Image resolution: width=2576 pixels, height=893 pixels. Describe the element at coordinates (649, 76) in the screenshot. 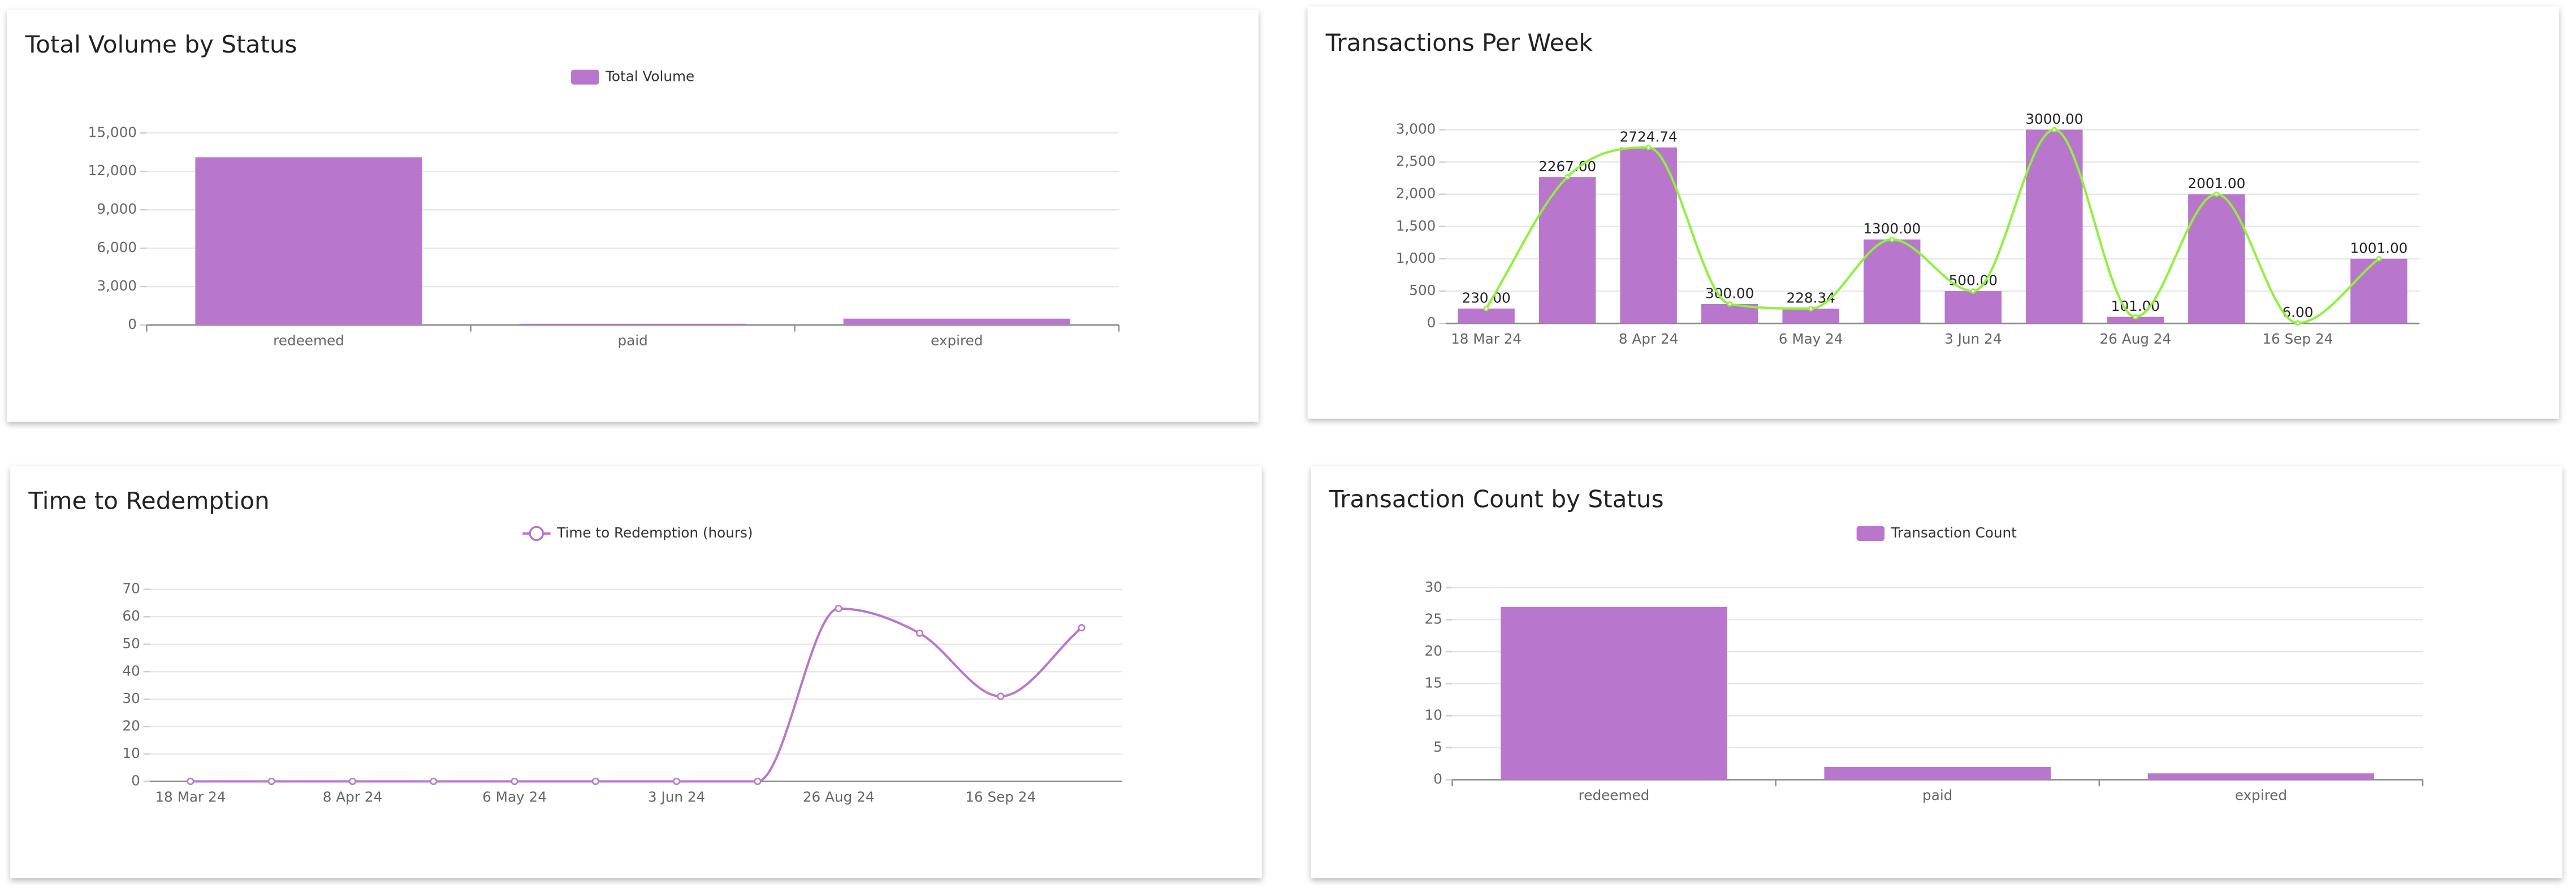

I see `legend-label: Total Volume` at that location.